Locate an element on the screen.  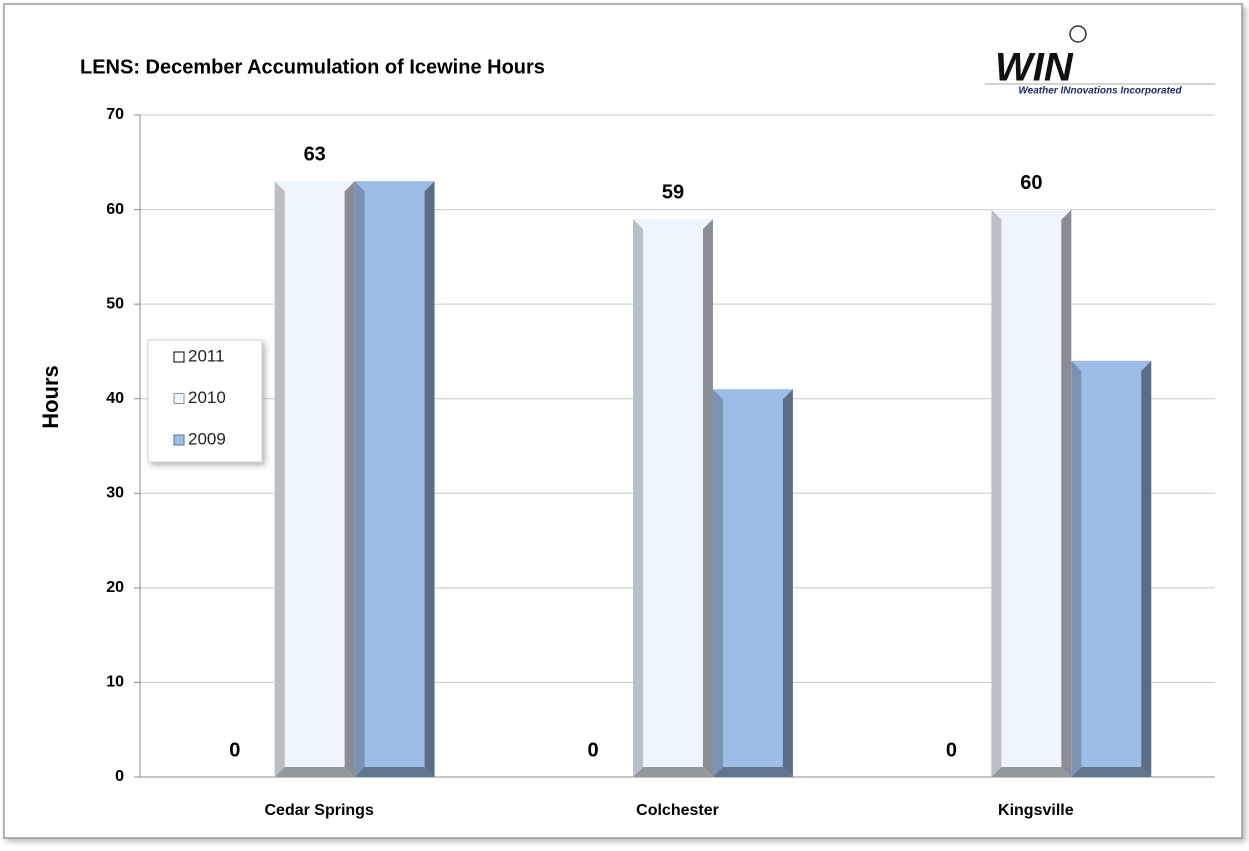
logo: WIN Weather INnovations Incorporated is located at coordinates (1100, 61).